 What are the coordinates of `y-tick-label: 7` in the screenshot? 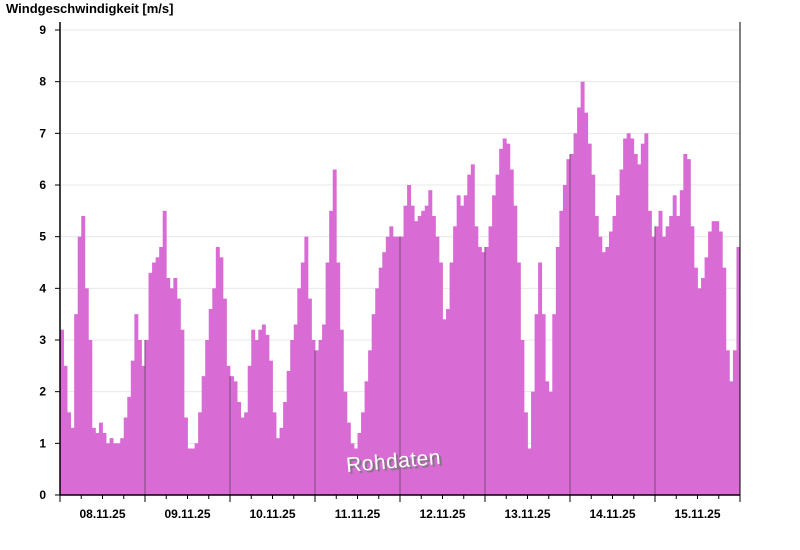 It's located at (42, 133).